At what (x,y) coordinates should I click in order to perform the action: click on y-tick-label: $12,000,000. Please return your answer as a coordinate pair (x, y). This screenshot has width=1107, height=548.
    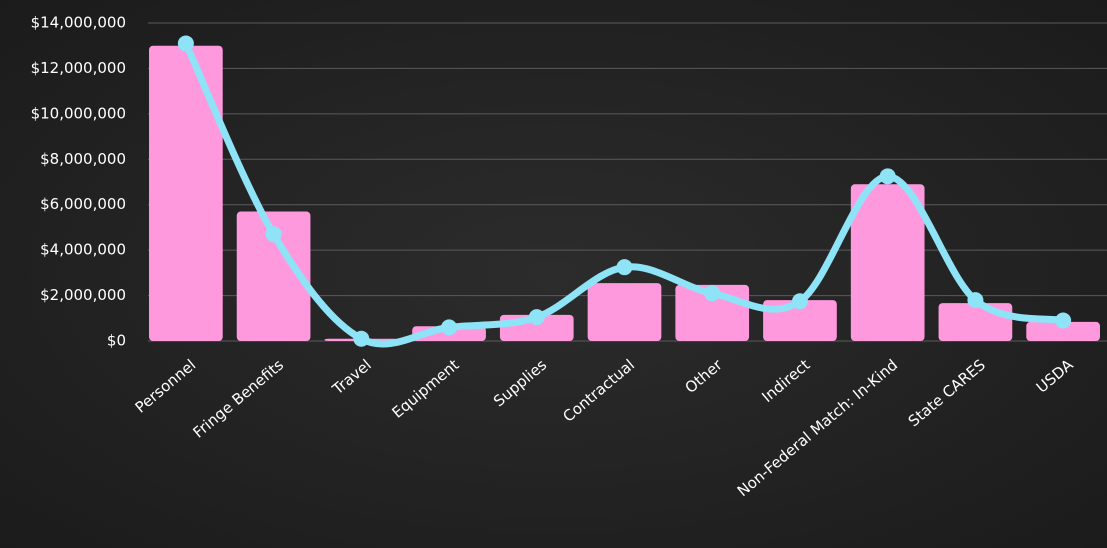
    Looking at the image, I should click on (78, 68).